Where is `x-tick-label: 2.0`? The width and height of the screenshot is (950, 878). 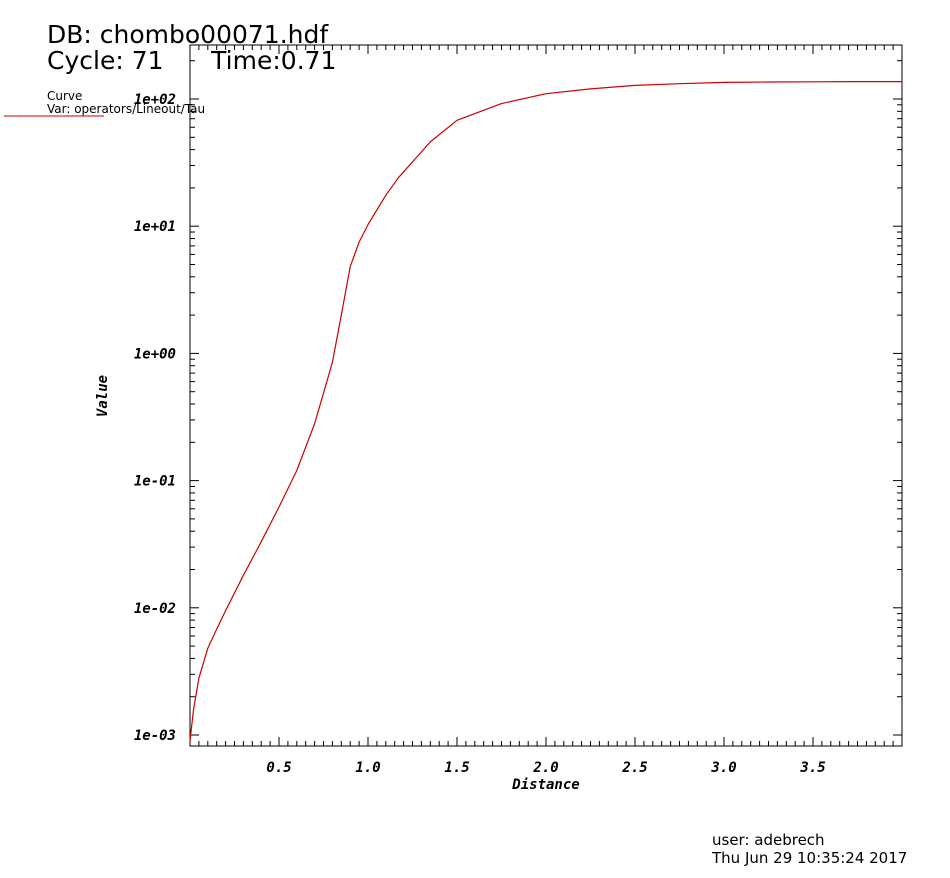
x-tick-label: 2.0 is located at coordinates (545, 768).